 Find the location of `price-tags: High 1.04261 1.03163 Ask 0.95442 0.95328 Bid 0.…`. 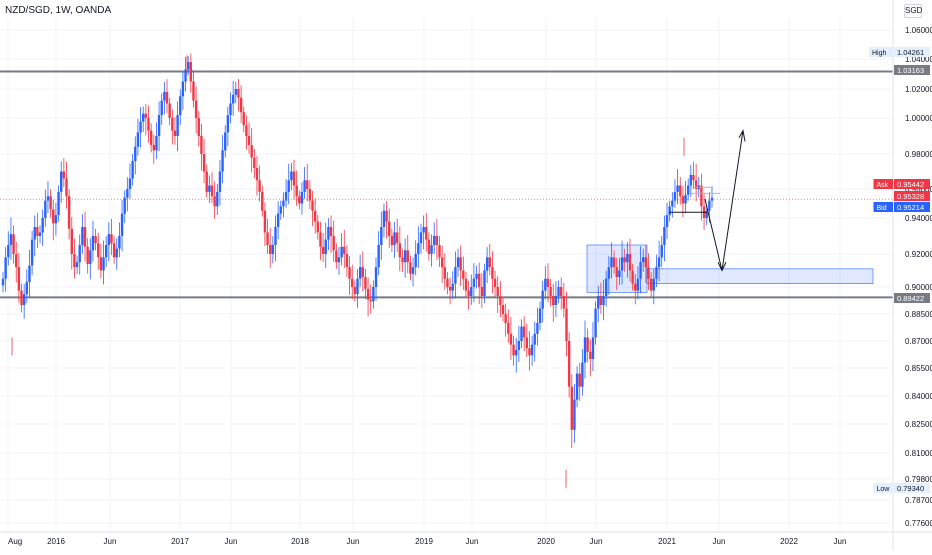

price-tags: High 1.04261 1.03163 Ask 0.95442 0.95328 Bid 0.… is located at coordinates (899, 270).